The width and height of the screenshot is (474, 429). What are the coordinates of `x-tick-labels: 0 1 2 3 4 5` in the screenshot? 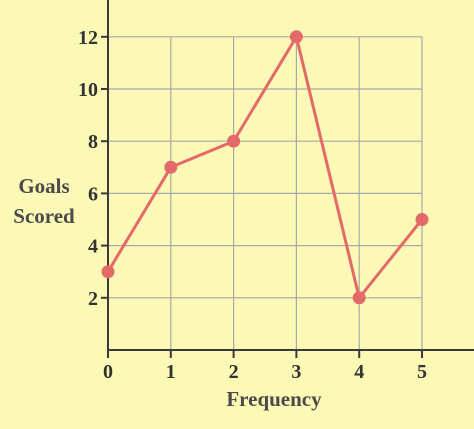 It's located at (265, 372).